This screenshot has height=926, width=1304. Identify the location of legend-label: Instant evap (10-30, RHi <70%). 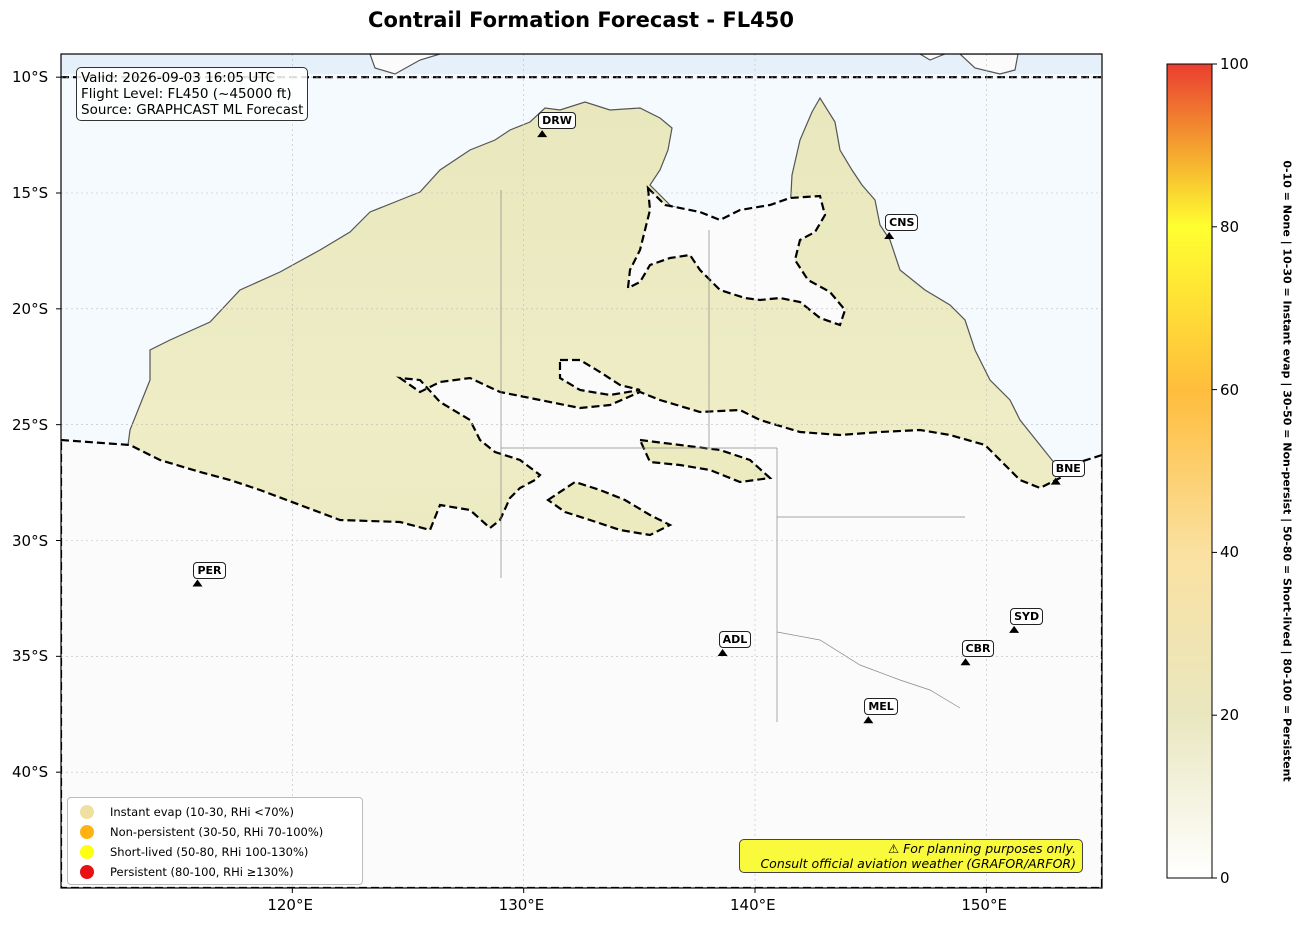
(202, 812).